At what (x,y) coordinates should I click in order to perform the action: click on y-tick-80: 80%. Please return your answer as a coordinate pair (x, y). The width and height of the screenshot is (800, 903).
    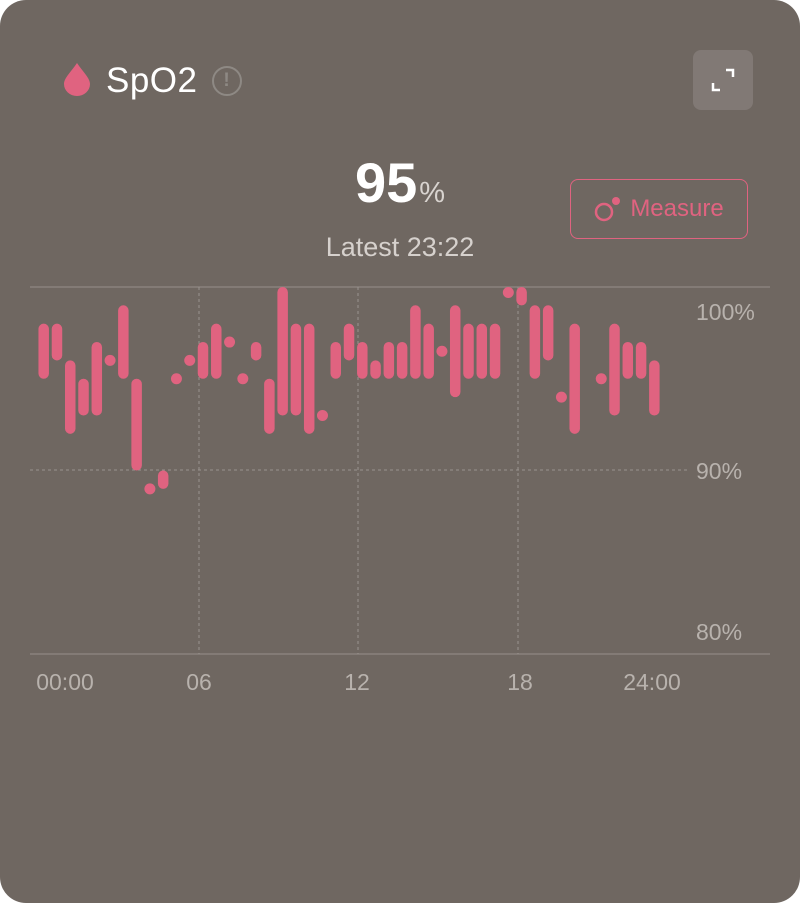
    Looking at the image, I should click on (719, 632).